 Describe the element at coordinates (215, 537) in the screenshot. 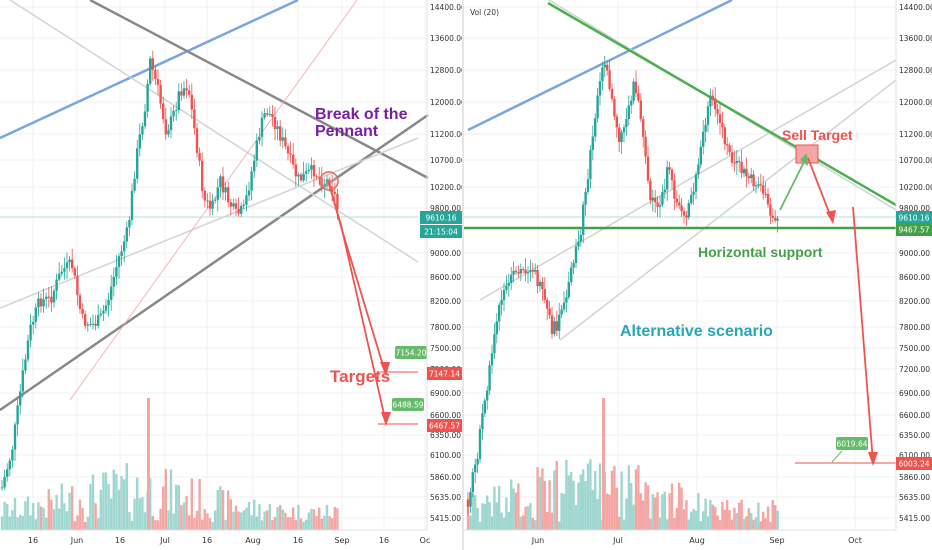

I see `left-time-axis: 16 Jun 16 Jul 16 Aug 16 Sep 16 Oc` at that location.